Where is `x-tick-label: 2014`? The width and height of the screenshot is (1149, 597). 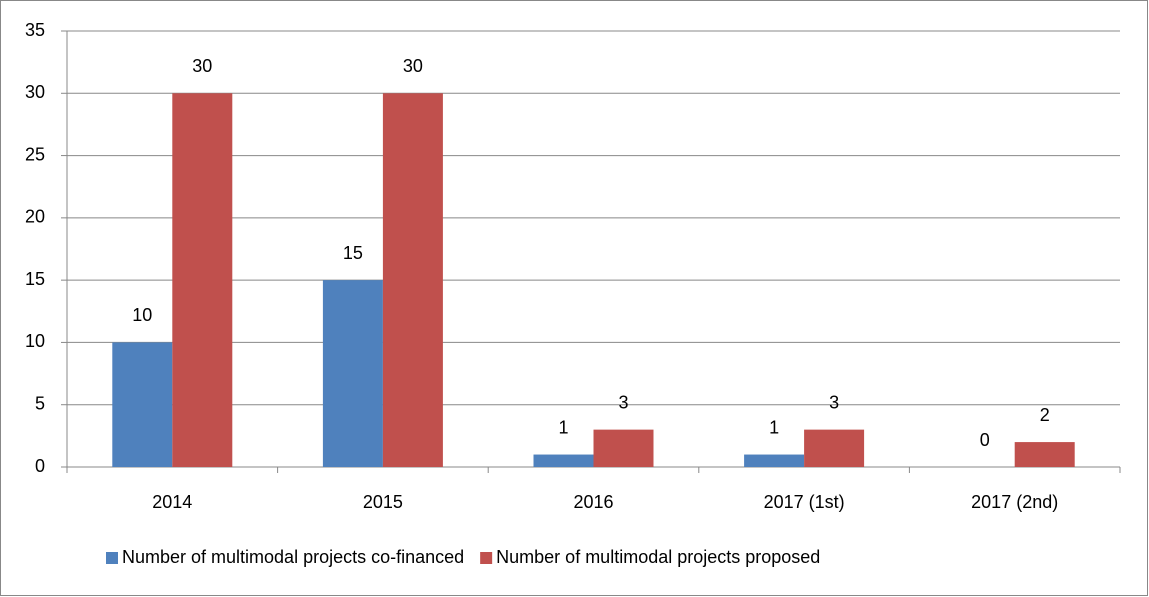 x-tick-label: 2014 is located at coordinates (172, 502).